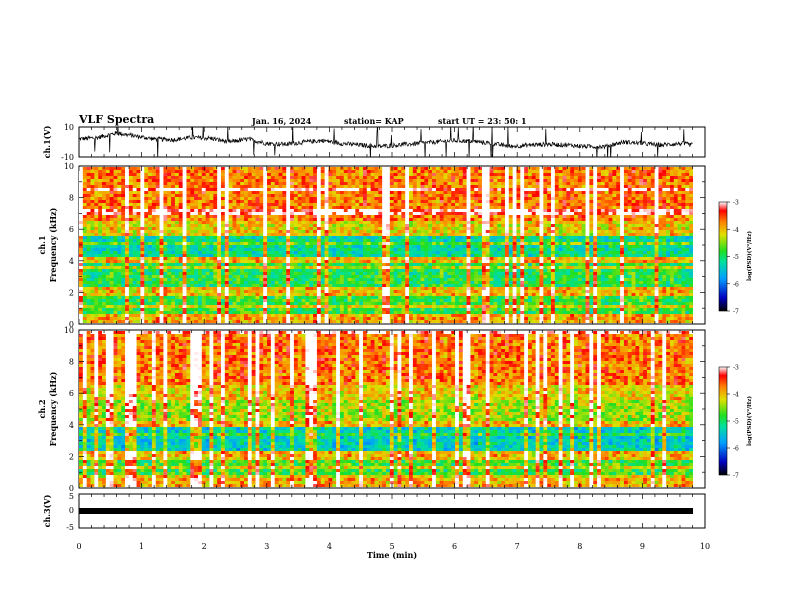  Describe the element at coordinates (47, 510) in the screenshot. I see `ch3-waveform-ylabel: ch.3(V)` at that location.